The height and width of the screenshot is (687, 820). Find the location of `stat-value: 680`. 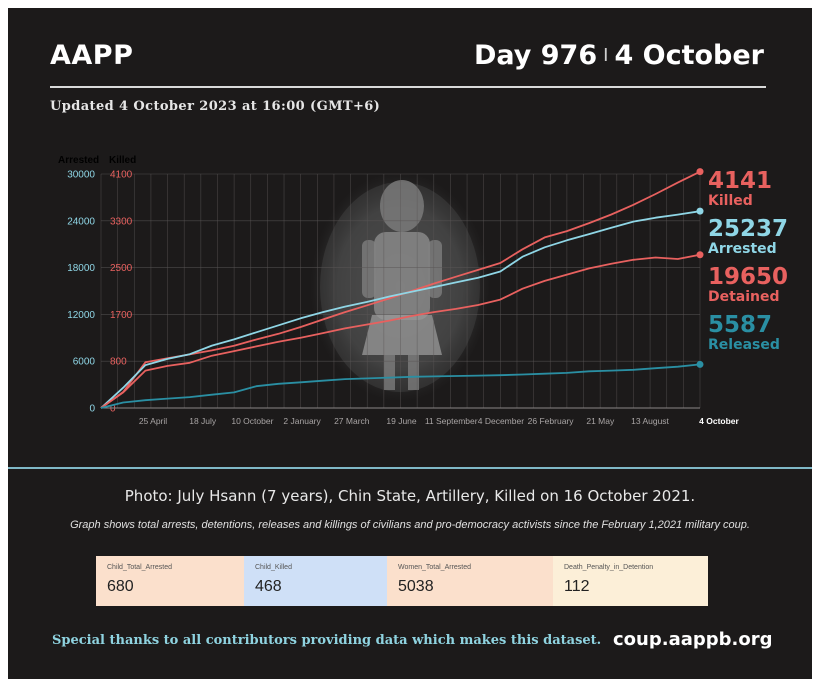

stat-value: 680 is located at coordinates (120, 586).